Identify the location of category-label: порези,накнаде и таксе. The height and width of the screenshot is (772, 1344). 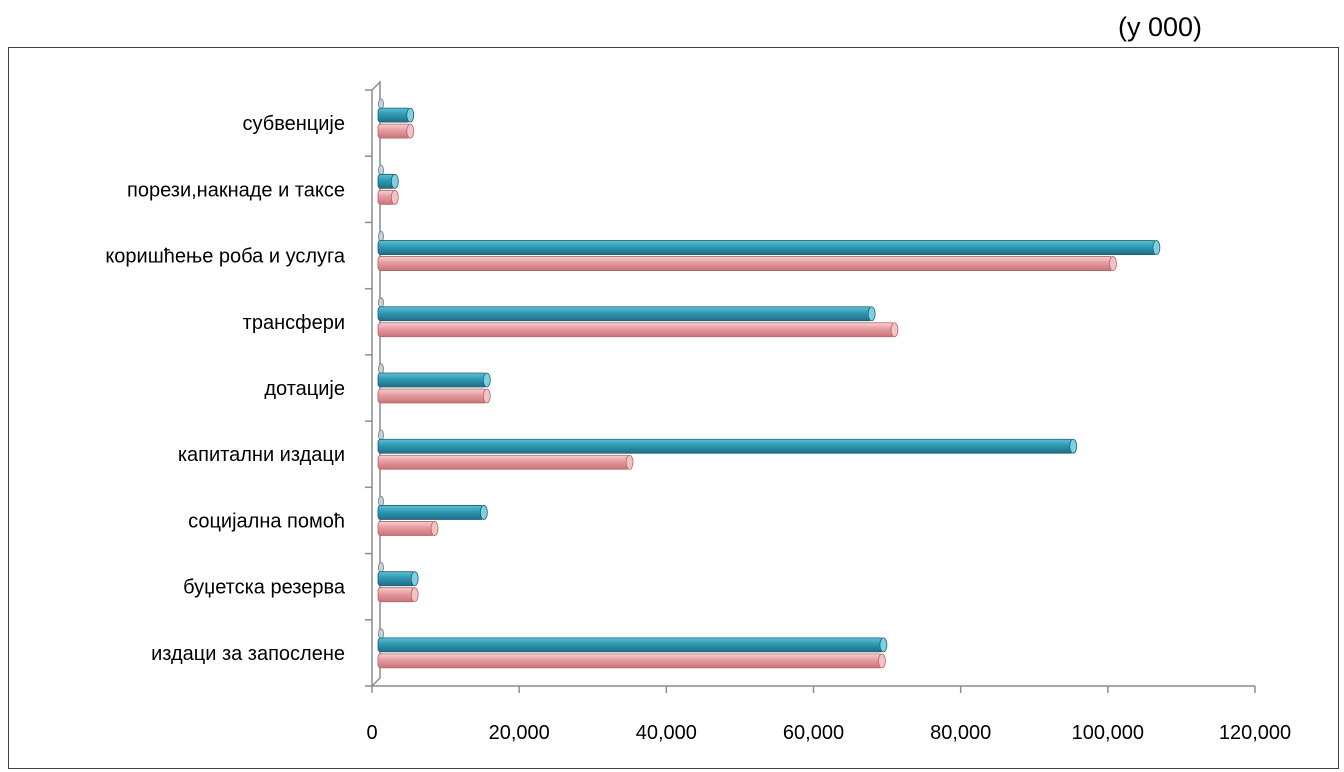
(236, 190).